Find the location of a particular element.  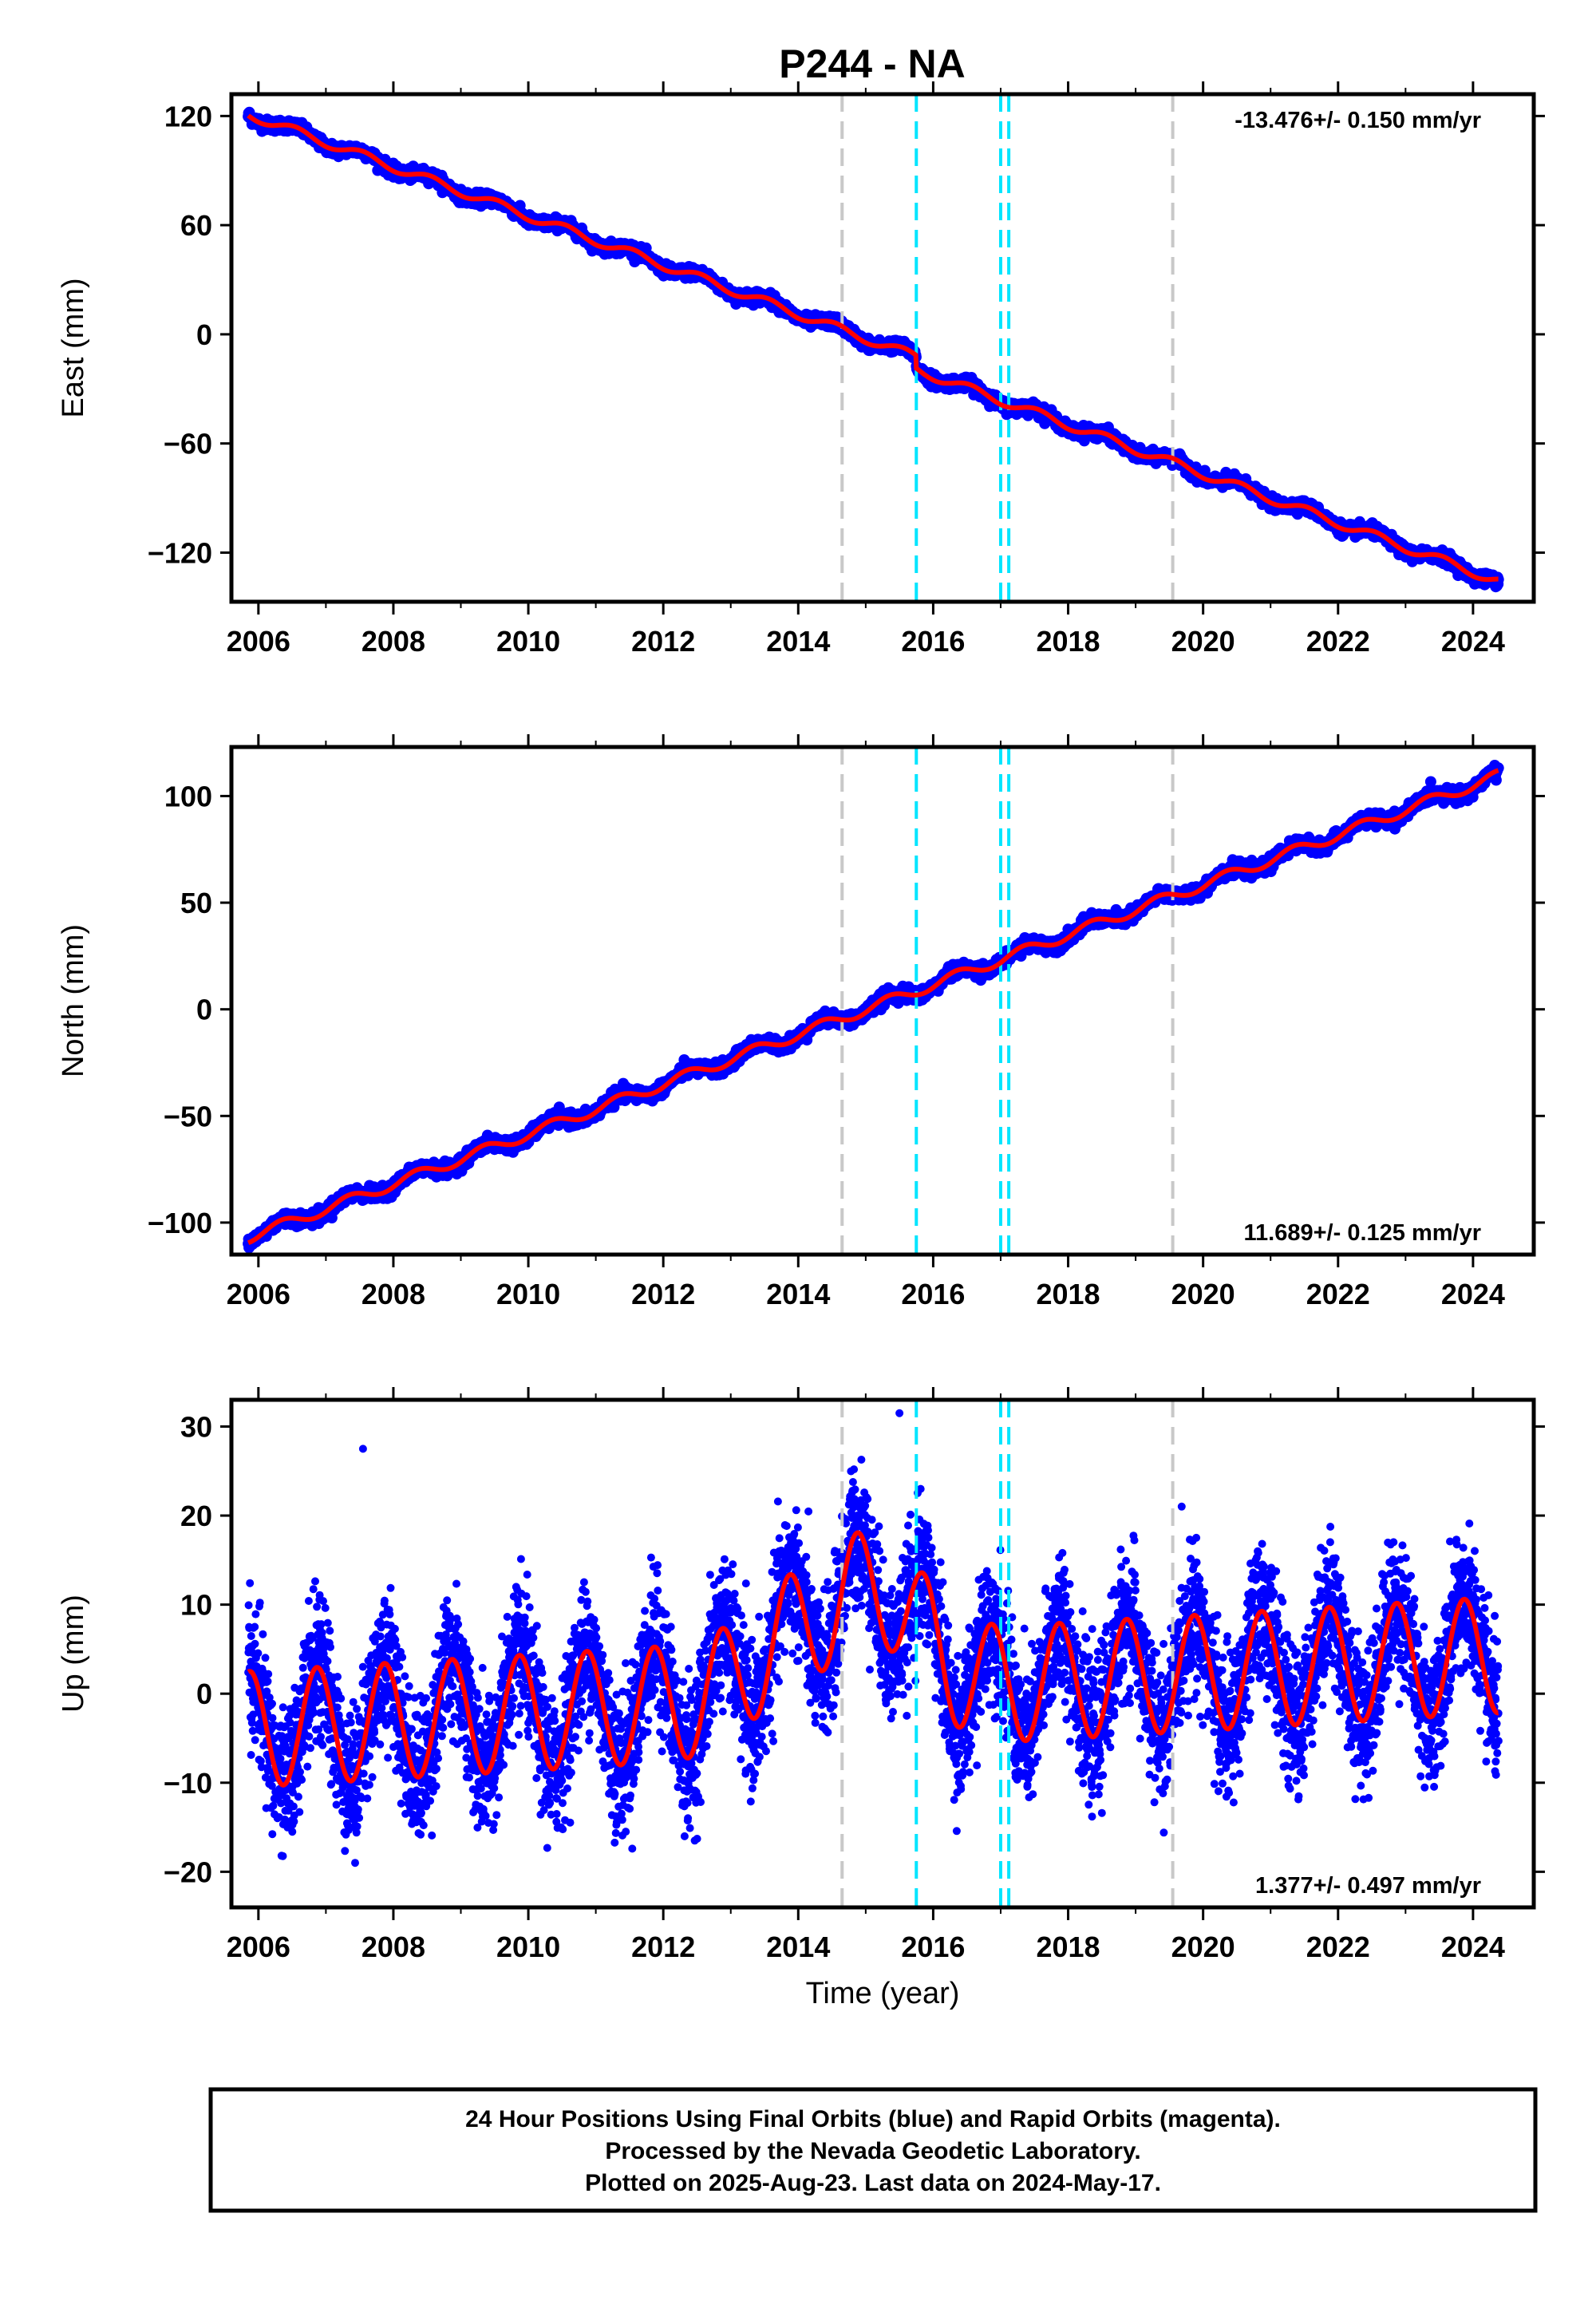

y-axis-label: East (mm) is located at coordinates (73, 347).